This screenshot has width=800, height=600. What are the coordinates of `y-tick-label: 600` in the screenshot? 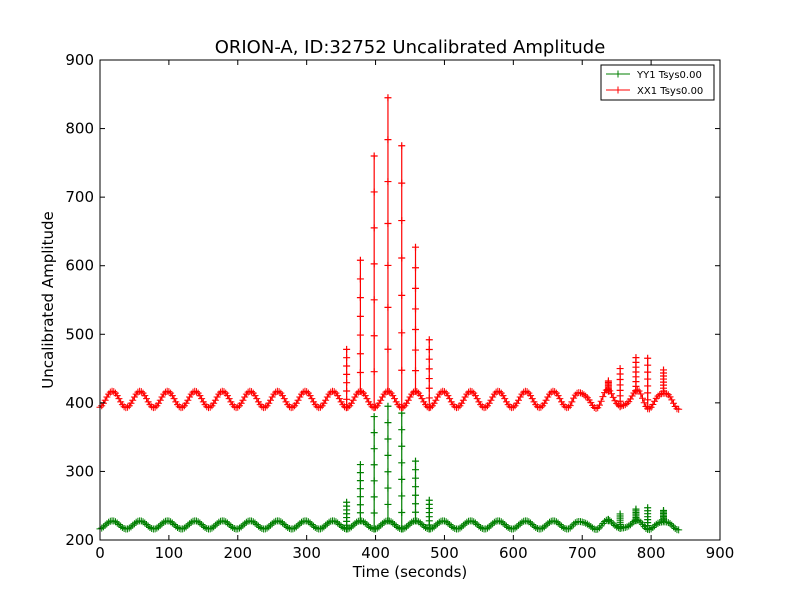 It's located at (79, 266).